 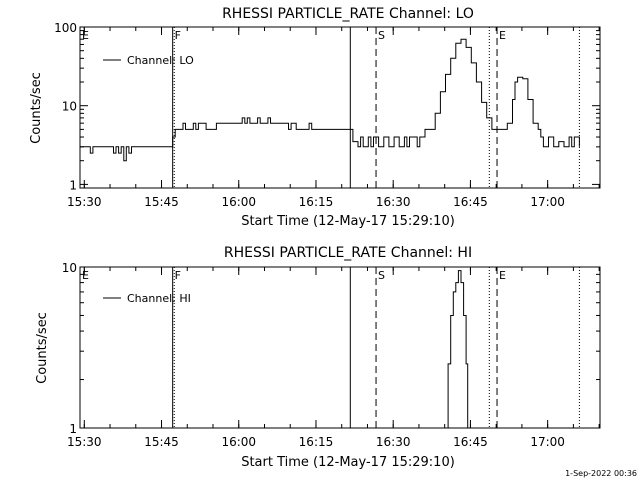 What do you see at coordinates (159, 298) in the screenshot?
I see `legend-label-hi: Channel: HI` at bounding box center [159, 298].